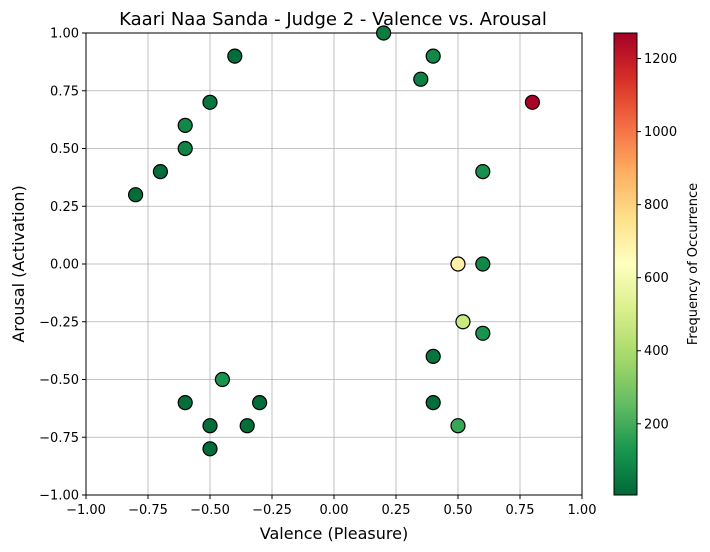 This screenshot has height=552, width=710. Describe the element at coordinates (272, 510) in the screenshot. I see `x-tick-label: −0.25` at that location.